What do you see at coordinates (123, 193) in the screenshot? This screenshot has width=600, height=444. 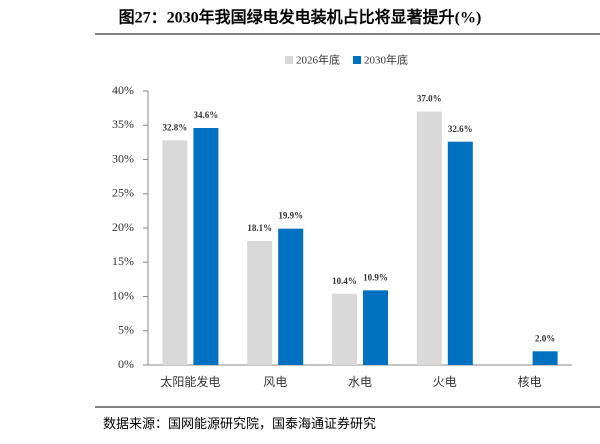 I see `y-tick-label: 25%` at bounding box center [123, 193].